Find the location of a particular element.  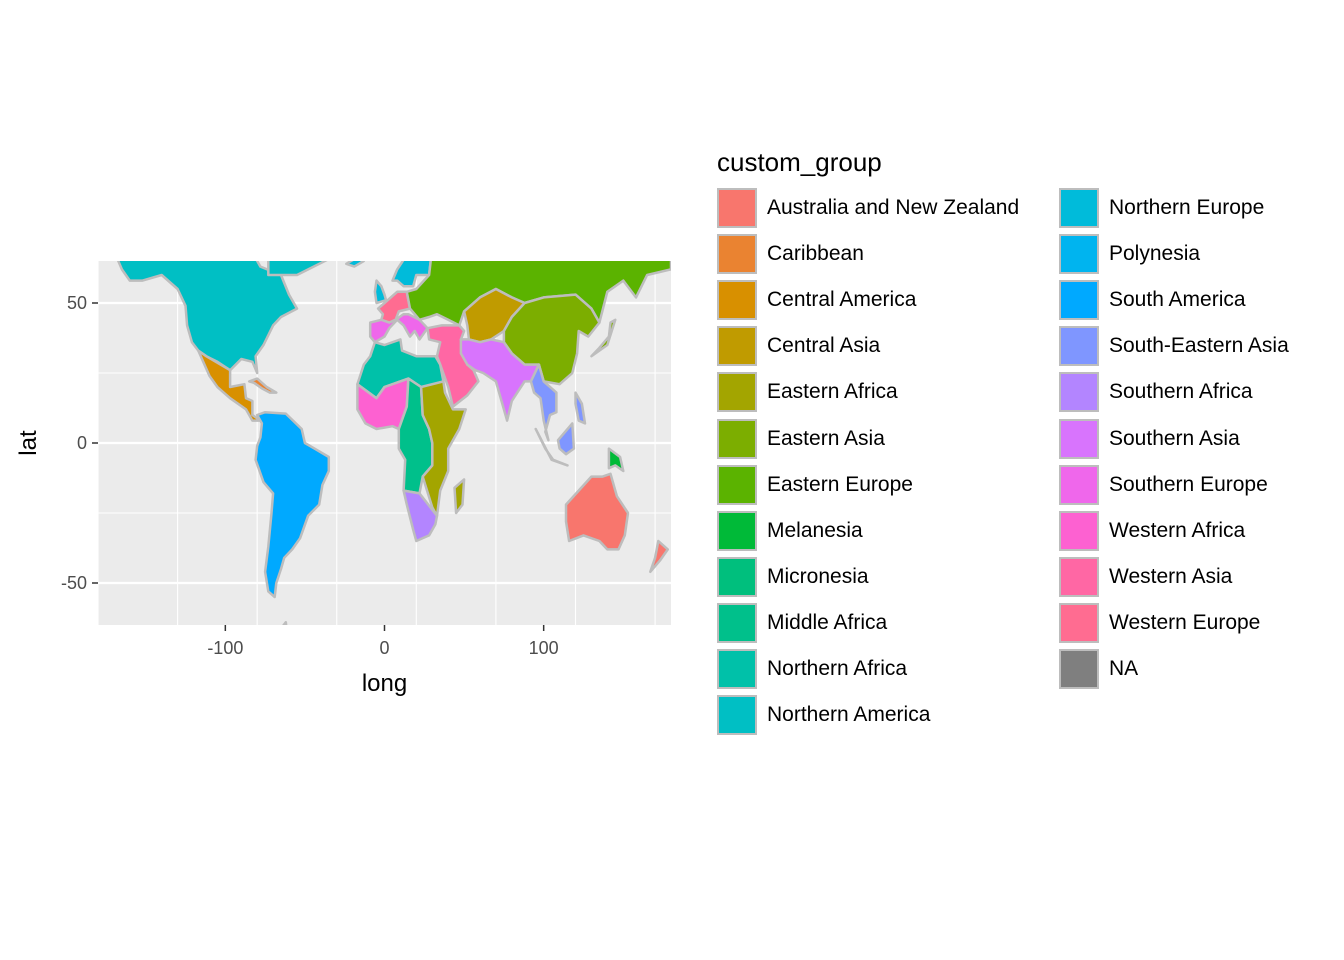

legend-item: Central America is located at coordinates (888, 300).